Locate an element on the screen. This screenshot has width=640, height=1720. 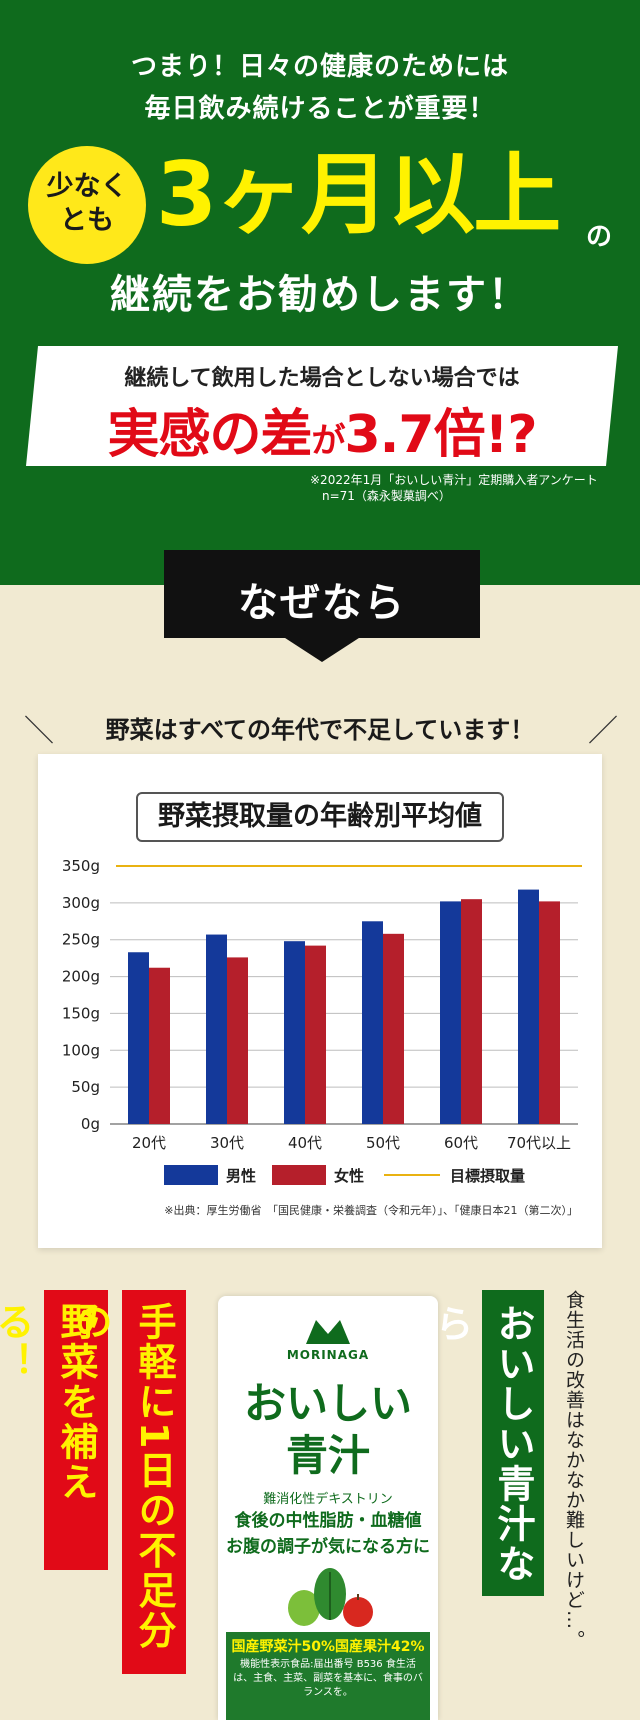
morinaga-logo-icon is located at coordinates (328, 1332).